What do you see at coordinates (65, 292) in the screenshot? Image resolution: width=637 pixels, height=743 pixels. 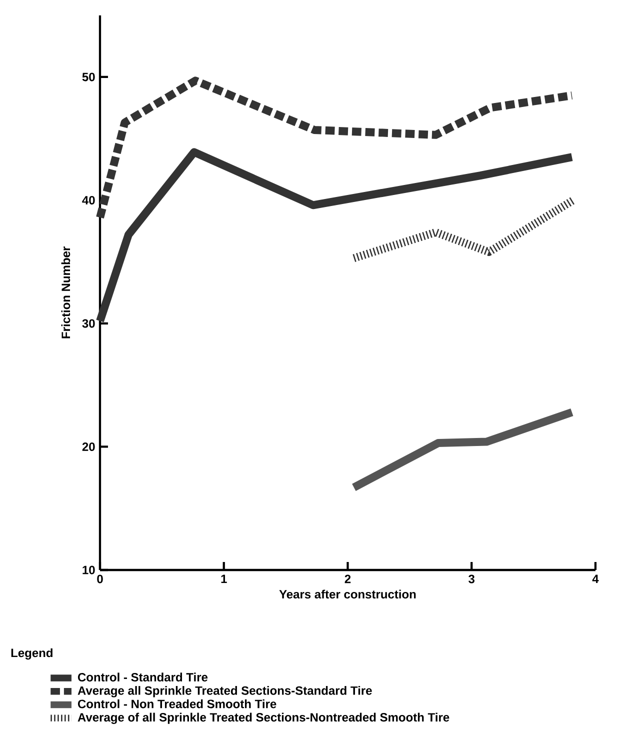 I see `y-axis-title: Friction Number` at bounding box center [65, 292].